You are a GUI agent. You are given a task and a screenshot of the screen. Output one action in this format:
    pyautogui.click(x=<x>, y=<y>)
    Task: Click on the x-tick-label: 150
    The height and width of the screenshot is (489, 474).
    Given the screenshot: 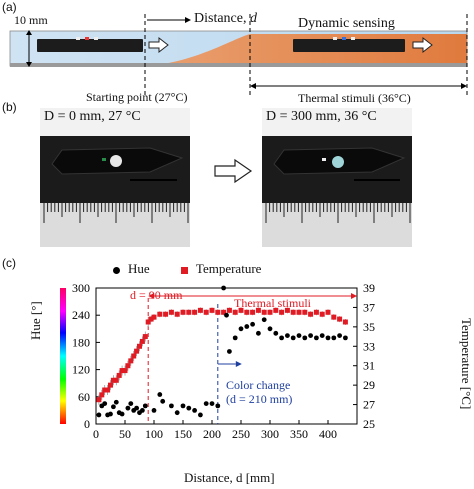 What is the action you would take?
    pyautogui.click(x=183, y=434)
    